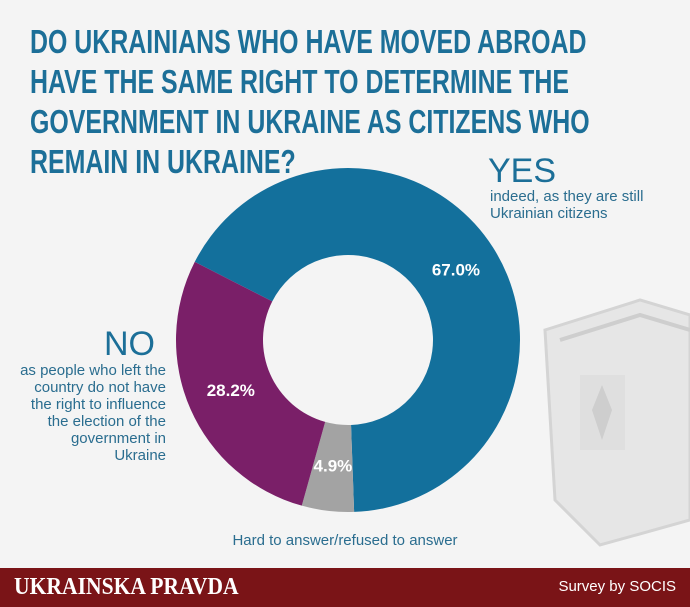 This screenshot has width=690, height=607. Describe the element at coordinates (617, 586) in the screenshot. I see `source: Survey by SOCIS` at that location.